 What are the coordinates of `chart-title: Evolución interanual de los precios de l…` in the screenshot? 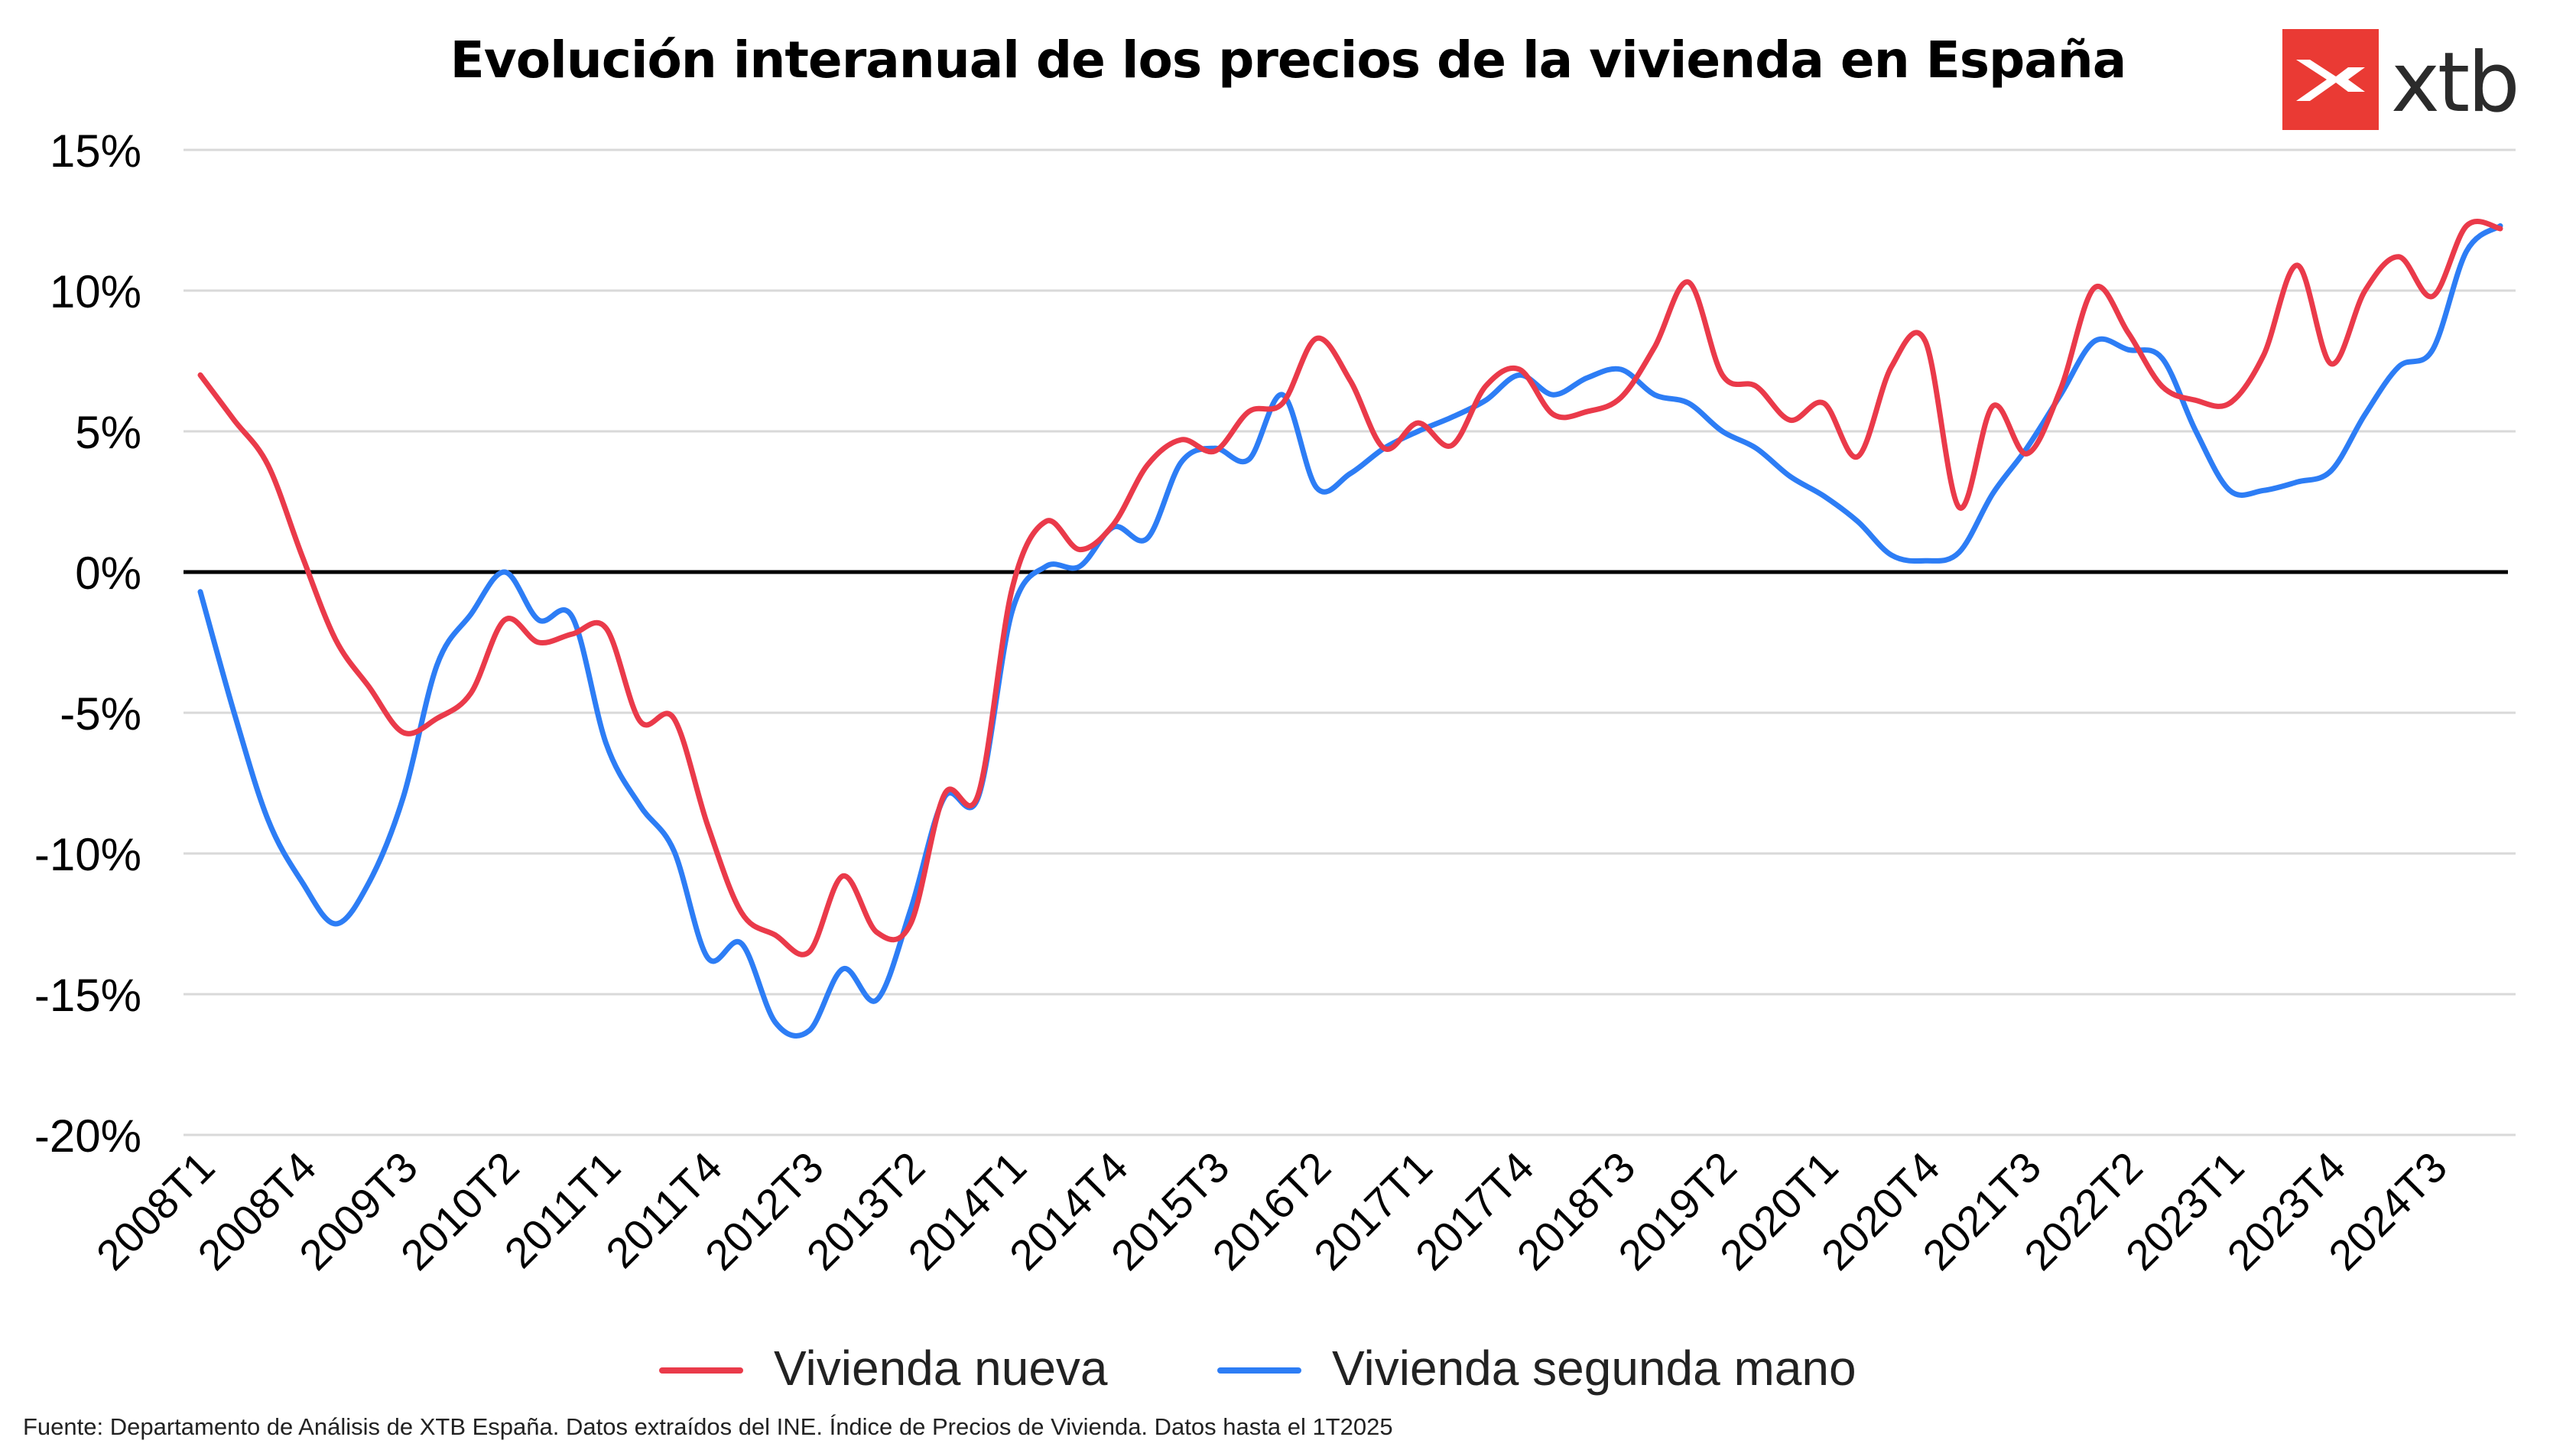 It's located at (1289, 60).